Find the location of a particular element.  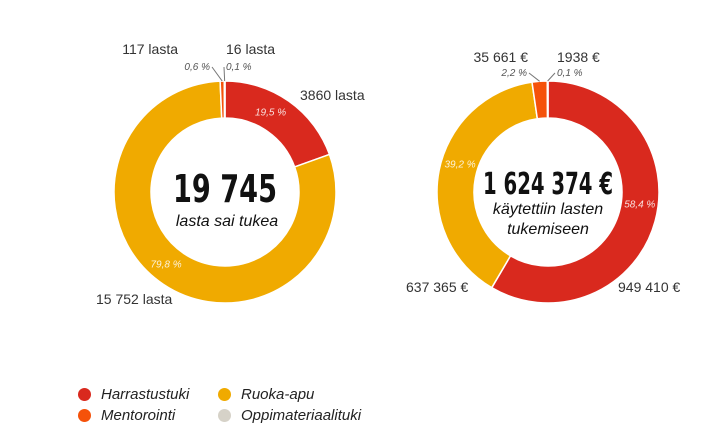

legend-label: Harrastustuki is located at coordinates (145, 394).